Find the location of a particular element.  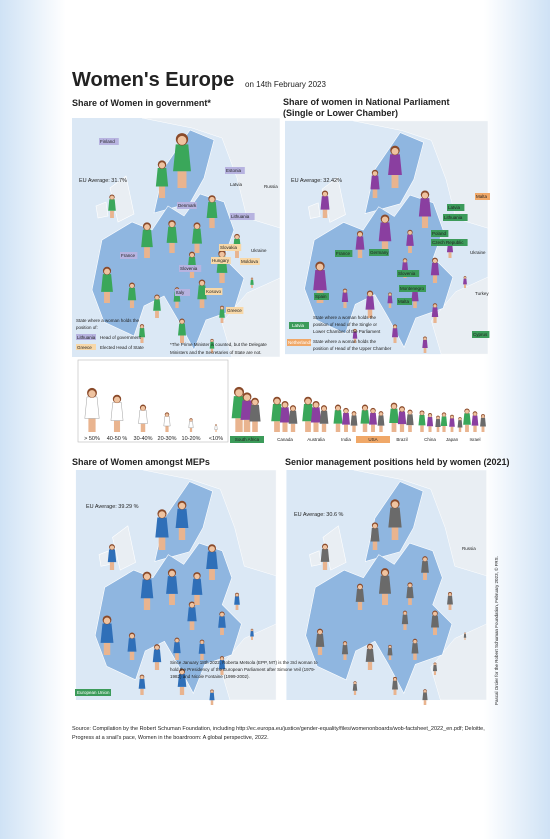

country-label: Spain is located at coordinates (321, 296).